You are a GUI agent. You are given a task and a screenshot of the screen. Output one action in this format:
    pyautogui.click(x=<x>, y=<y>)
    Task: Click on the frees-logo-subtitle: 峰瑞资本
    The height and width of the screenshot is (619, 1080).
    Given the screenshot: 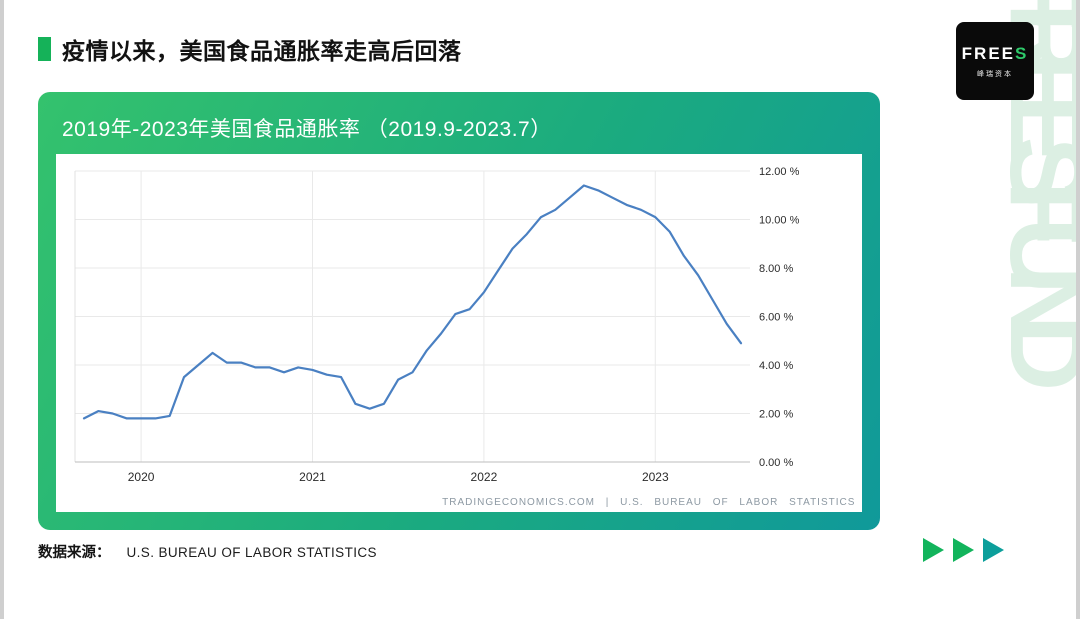 What is the action you would take?
    pyautogui.click(x=995, y=74)
    